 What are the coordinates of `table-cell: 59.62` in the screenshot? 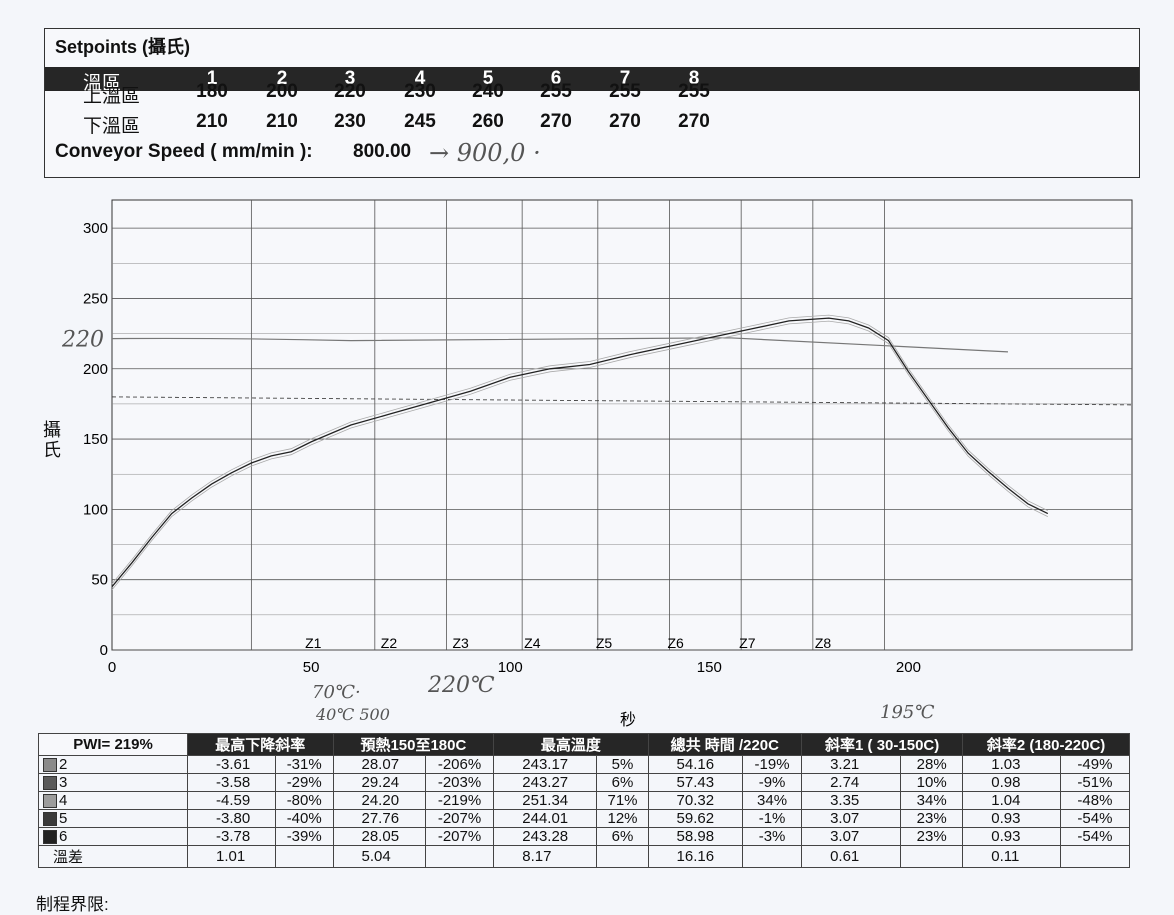 It's located at (695, 818).